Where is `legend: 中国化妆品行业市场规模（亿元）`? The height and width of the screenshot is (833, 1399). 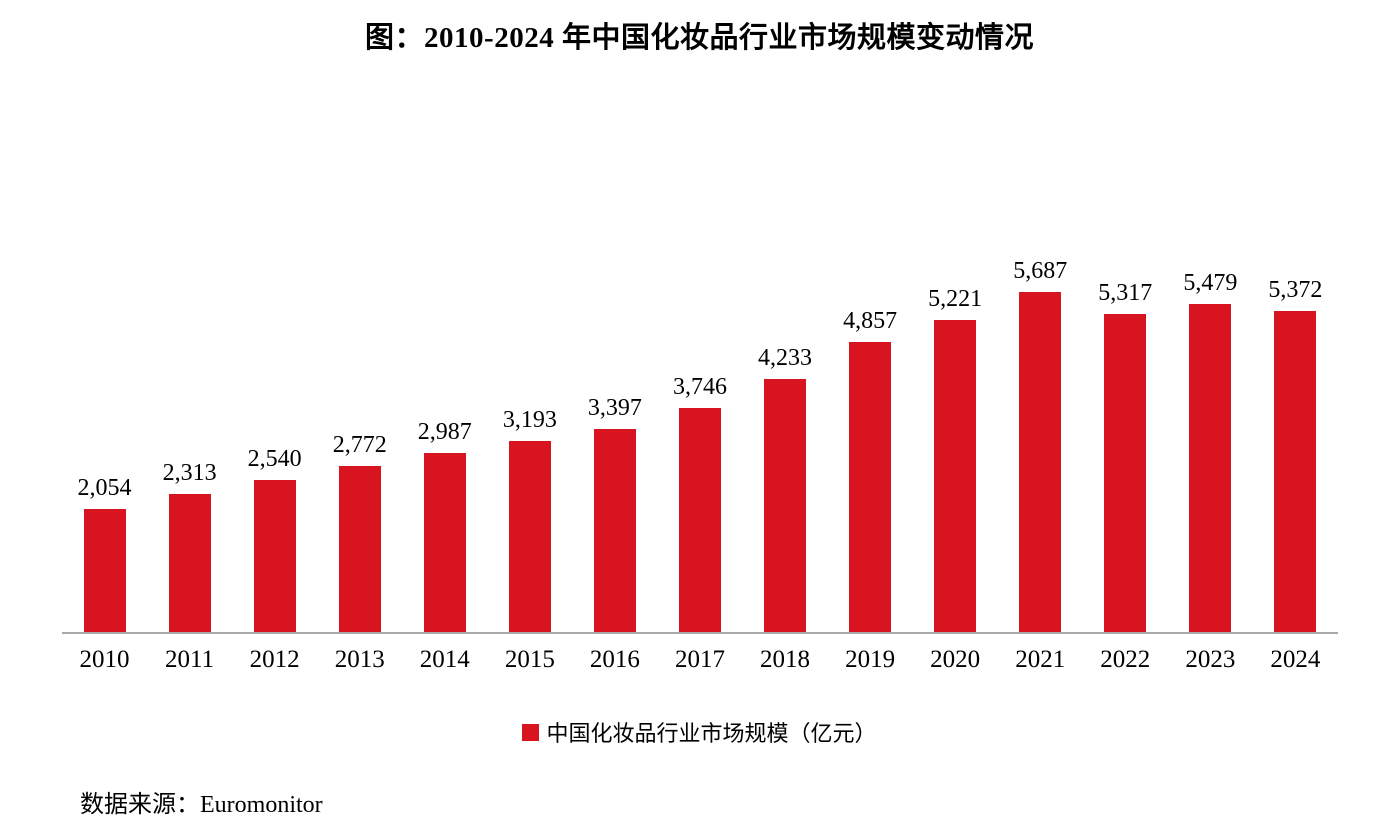
legend: 中国化妆品行业市场规模（亿元） is located at coordinates (699, 732).